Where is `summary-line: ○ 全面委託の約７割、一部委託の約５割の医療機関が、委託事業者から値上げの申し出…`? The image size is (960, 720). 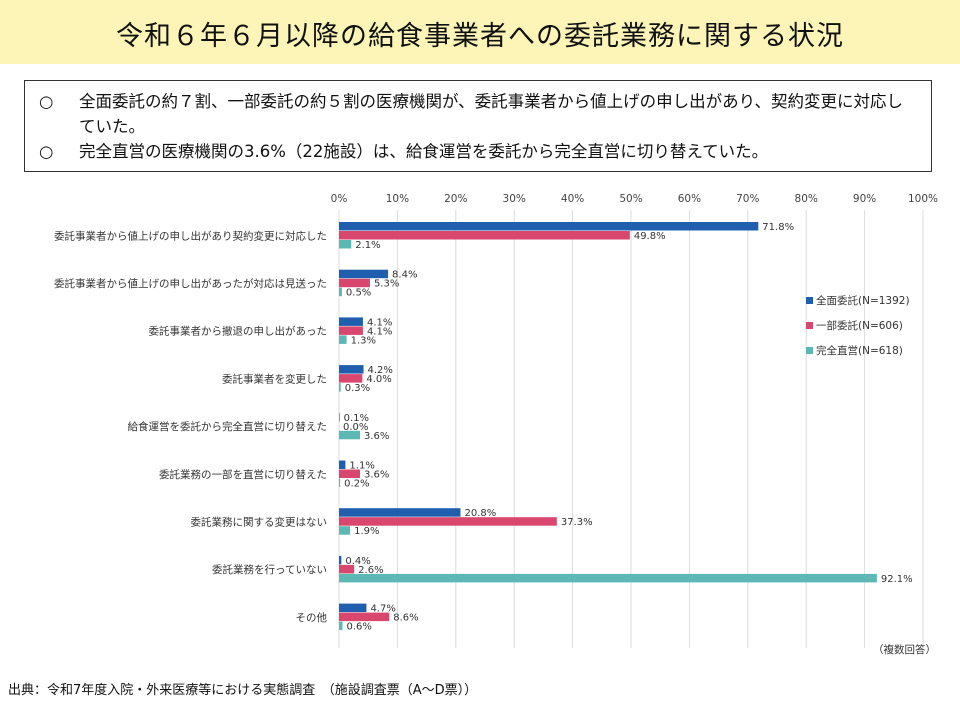 summary-line: ○ 全面委託の約７割、一部委託の約５割の医療機関が、委託事業者から値上げの申し出… is located at coordinates (478, 114).